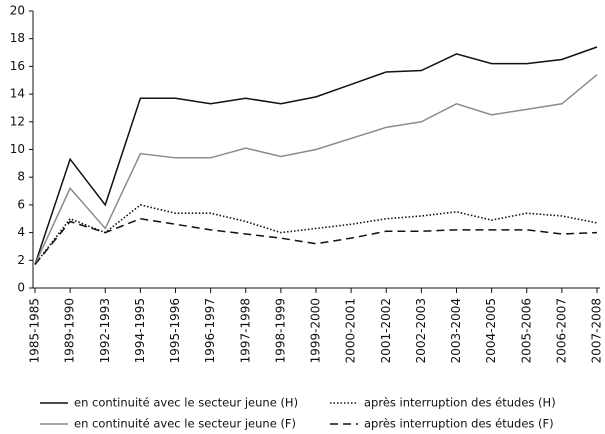  I want to click on x-tick-label: 2003-2004, so click(456, 330).